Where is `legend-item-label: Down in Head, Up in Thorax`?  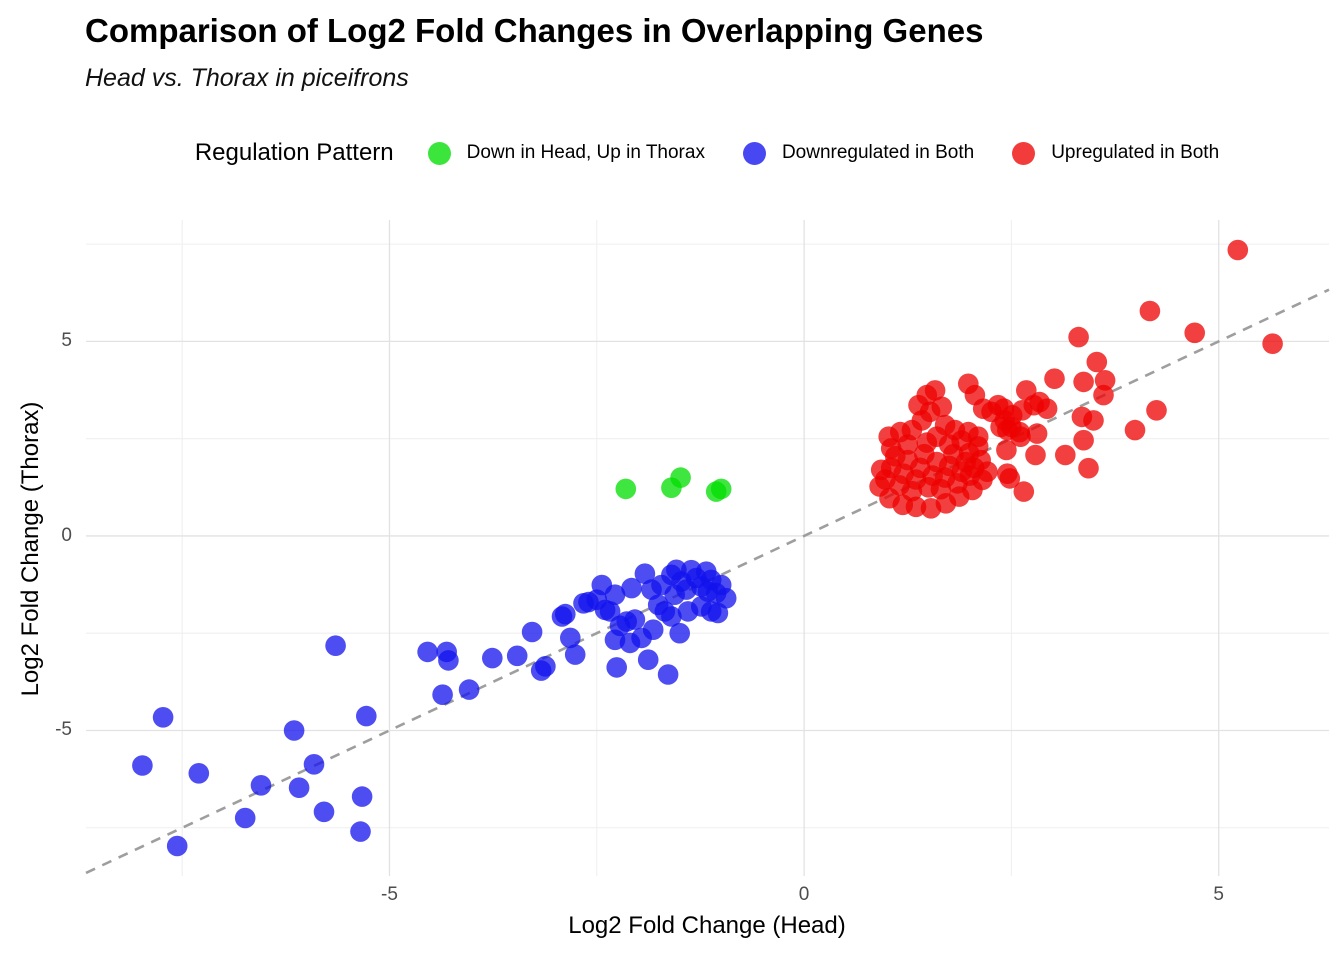
legend-item-label: Down in Head, Up in Thorax is located at coordinates (585, 152).